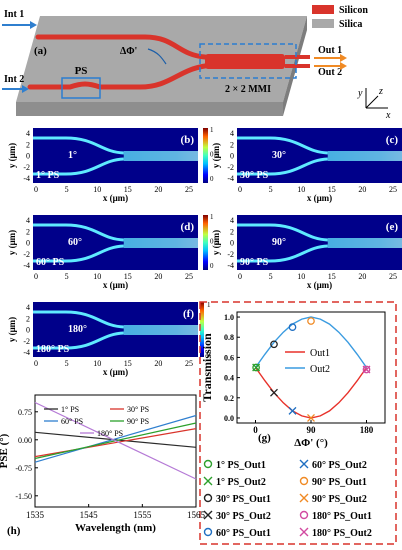 The image size is (402, 550). I want to click on field-ps-label: 30° PS, so click(254, 175).